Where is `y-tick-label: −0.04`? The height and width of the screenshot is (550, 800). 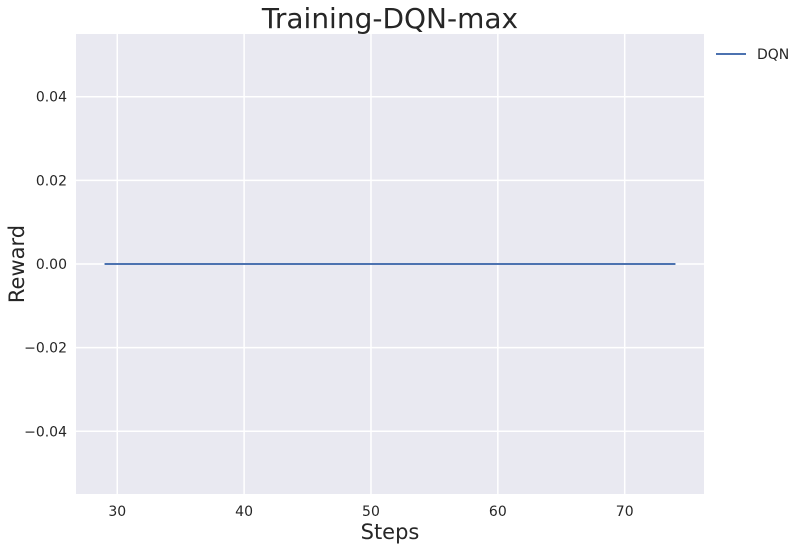
y-tick-label: −0.04 is located at coordinates (45, 432).